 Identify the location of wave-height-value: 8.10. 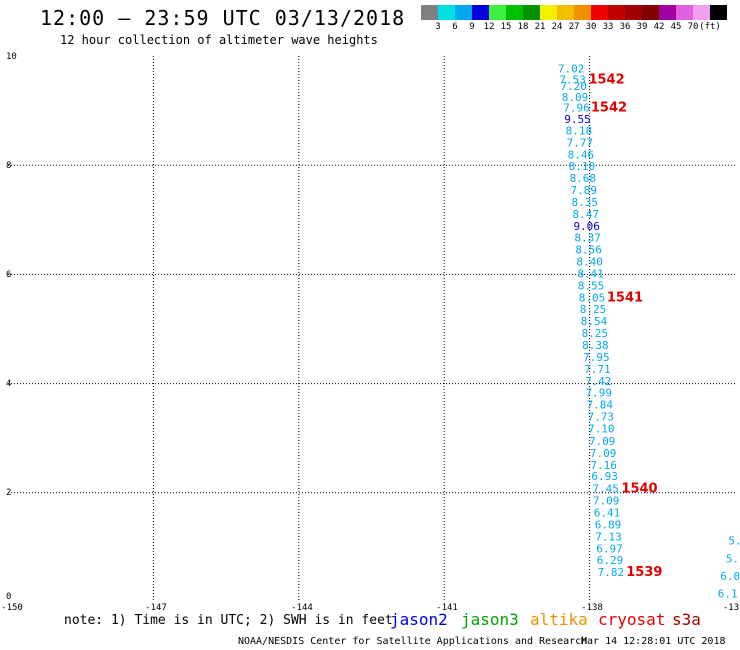
(582, 166).